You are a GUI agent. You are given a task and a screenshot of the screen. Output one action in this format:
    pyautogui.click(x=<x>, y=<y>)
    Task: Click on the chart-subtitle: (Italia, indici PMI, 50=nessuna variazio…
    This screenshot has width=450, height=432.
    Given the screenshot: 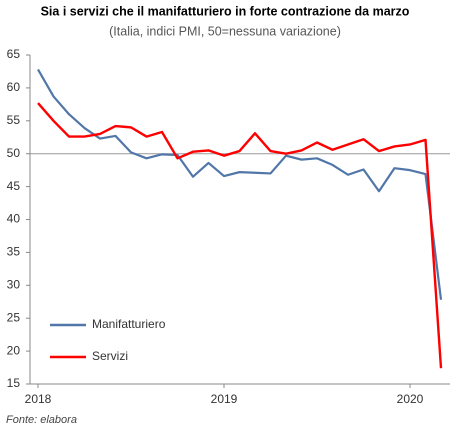 What is the action you would take?
    pyautogui.click(x=225, y=31)
    